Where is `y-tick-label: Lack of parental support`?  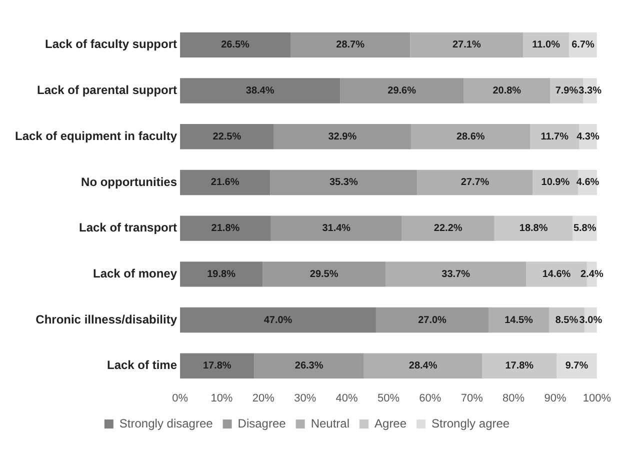 y-tick-label: Lack of parental support is located at coordinates (107, 90).